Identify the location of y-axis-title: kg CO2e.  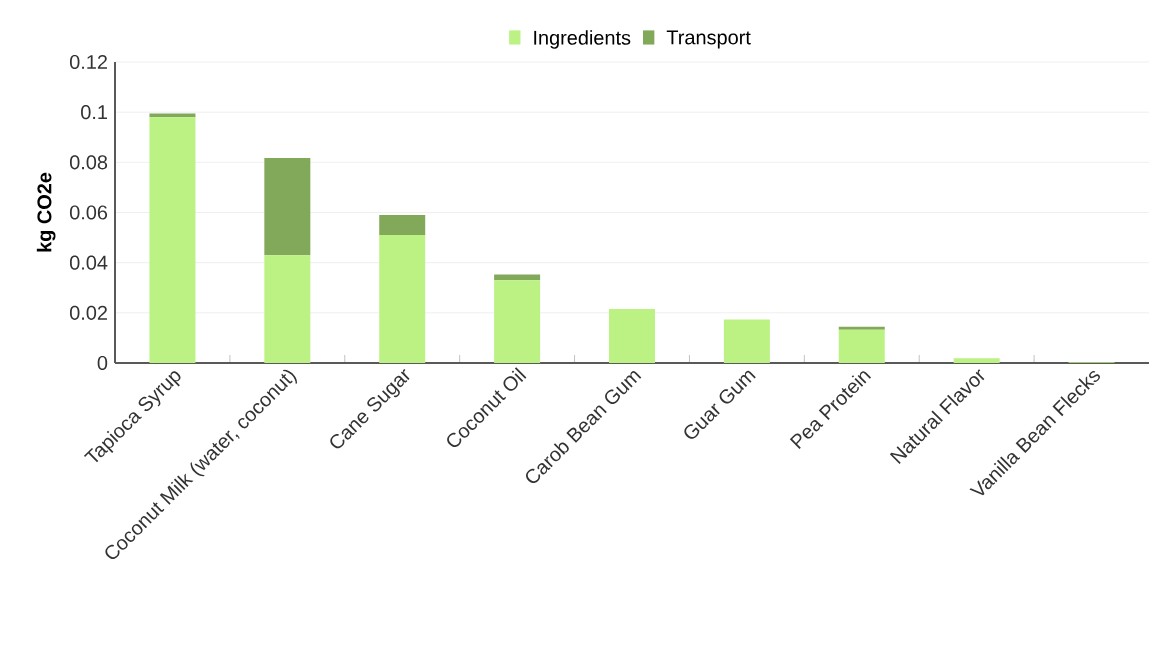
(46, 212).